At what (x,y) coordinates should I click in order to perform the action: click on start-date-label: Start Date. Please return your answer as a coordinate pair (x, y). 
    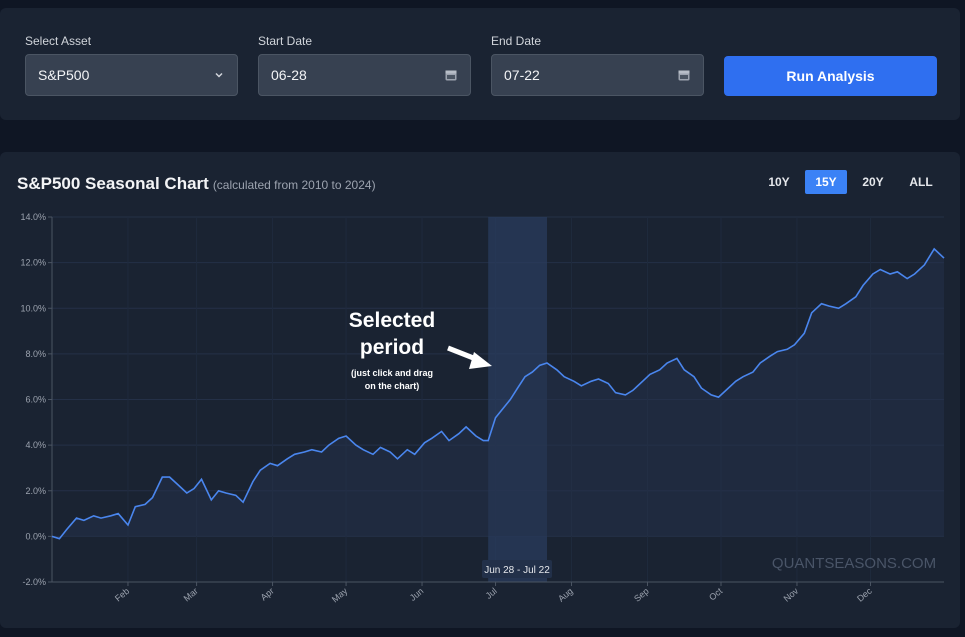
    Looking at the image, I should click on (285, 41).